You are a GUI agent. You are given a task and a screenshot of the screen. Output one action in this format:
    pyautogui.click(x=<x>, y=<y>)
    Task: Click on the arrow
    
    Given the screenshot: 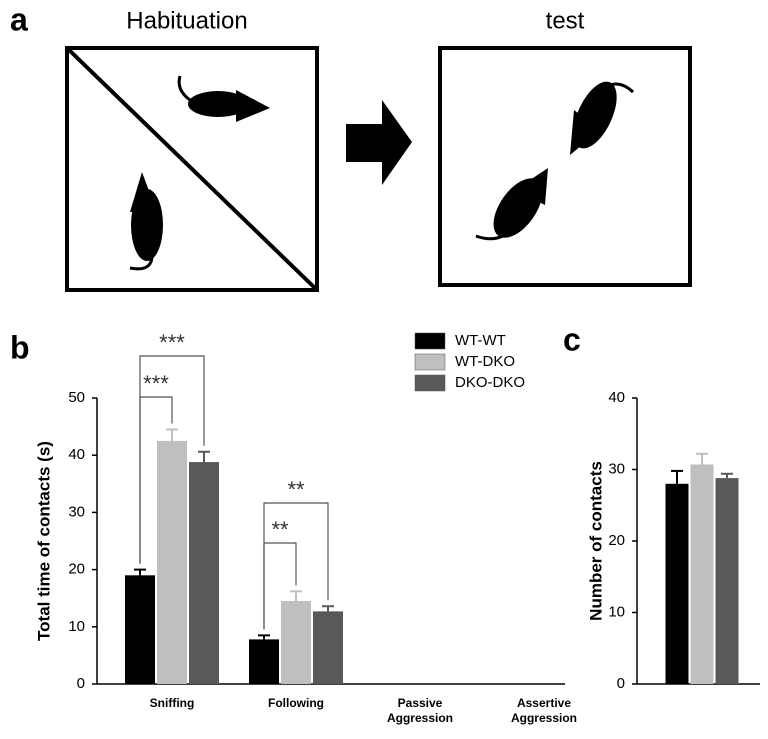 What is the action you would take?
    pyautogui.click(x=379, y=142)
    